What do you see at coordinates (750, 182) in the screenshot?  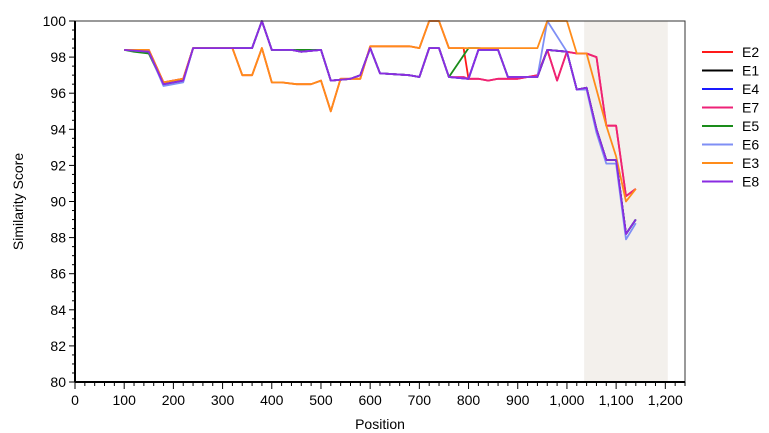 I see `legend-label-e8: E8` at bounding box center [750, 182].